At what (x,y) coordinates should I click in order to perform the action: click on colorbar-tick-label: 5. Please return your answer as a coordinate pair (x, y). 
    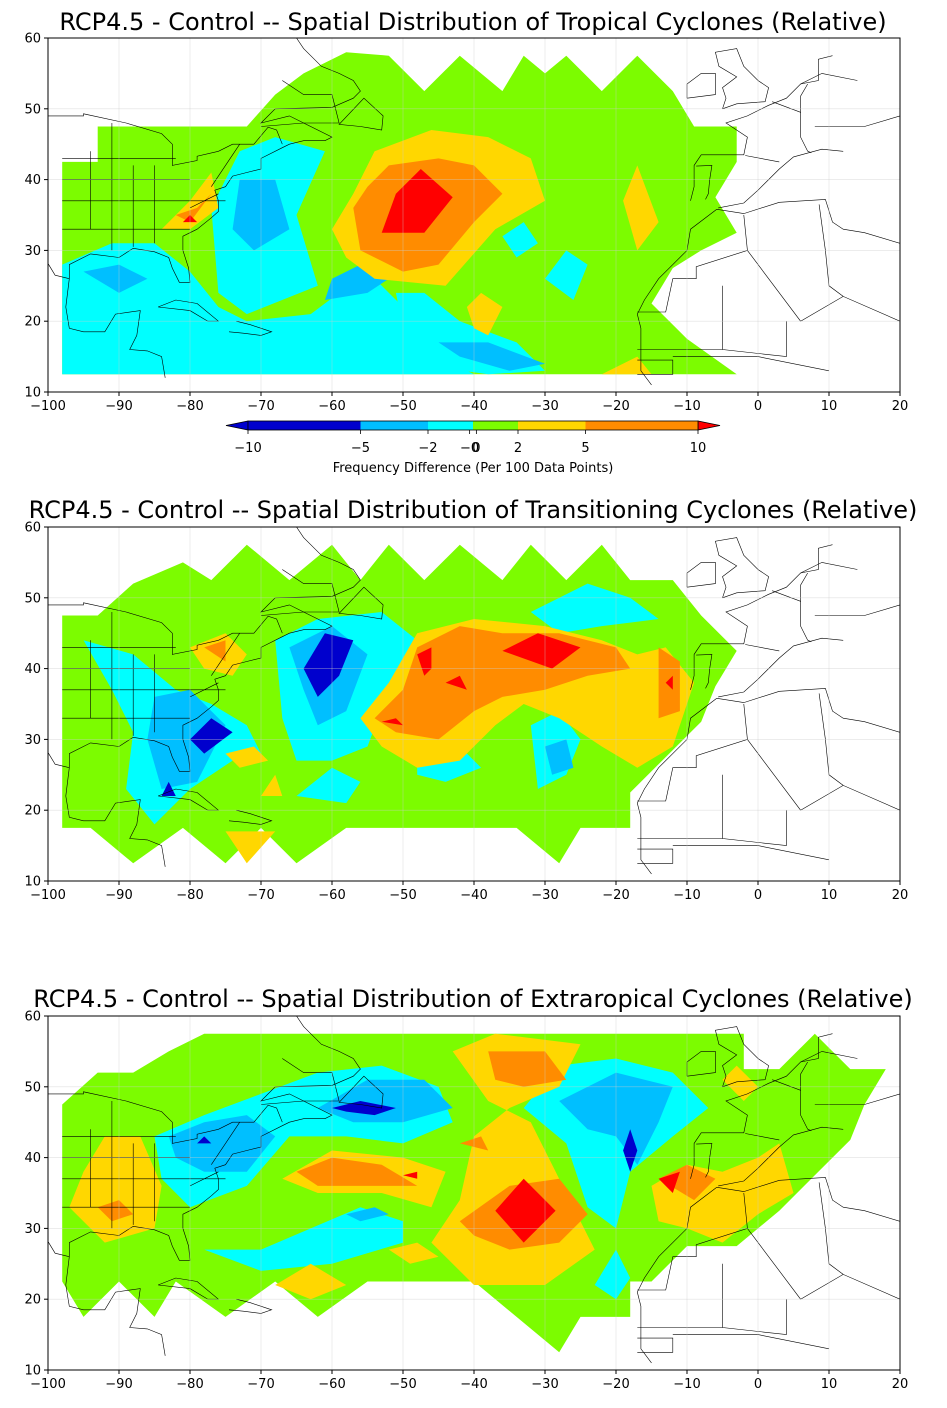
    Looking at the image, I should click on (585, 448).